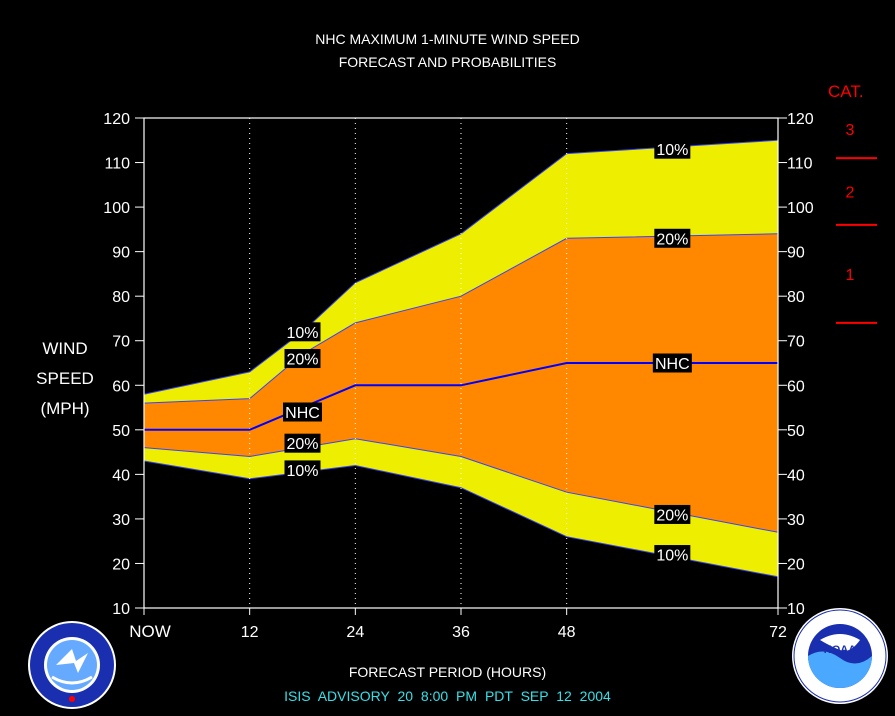 This screenshot has height=716, width=895. I want to click on y-tick-label-left-80: 80, so click(121, 297).